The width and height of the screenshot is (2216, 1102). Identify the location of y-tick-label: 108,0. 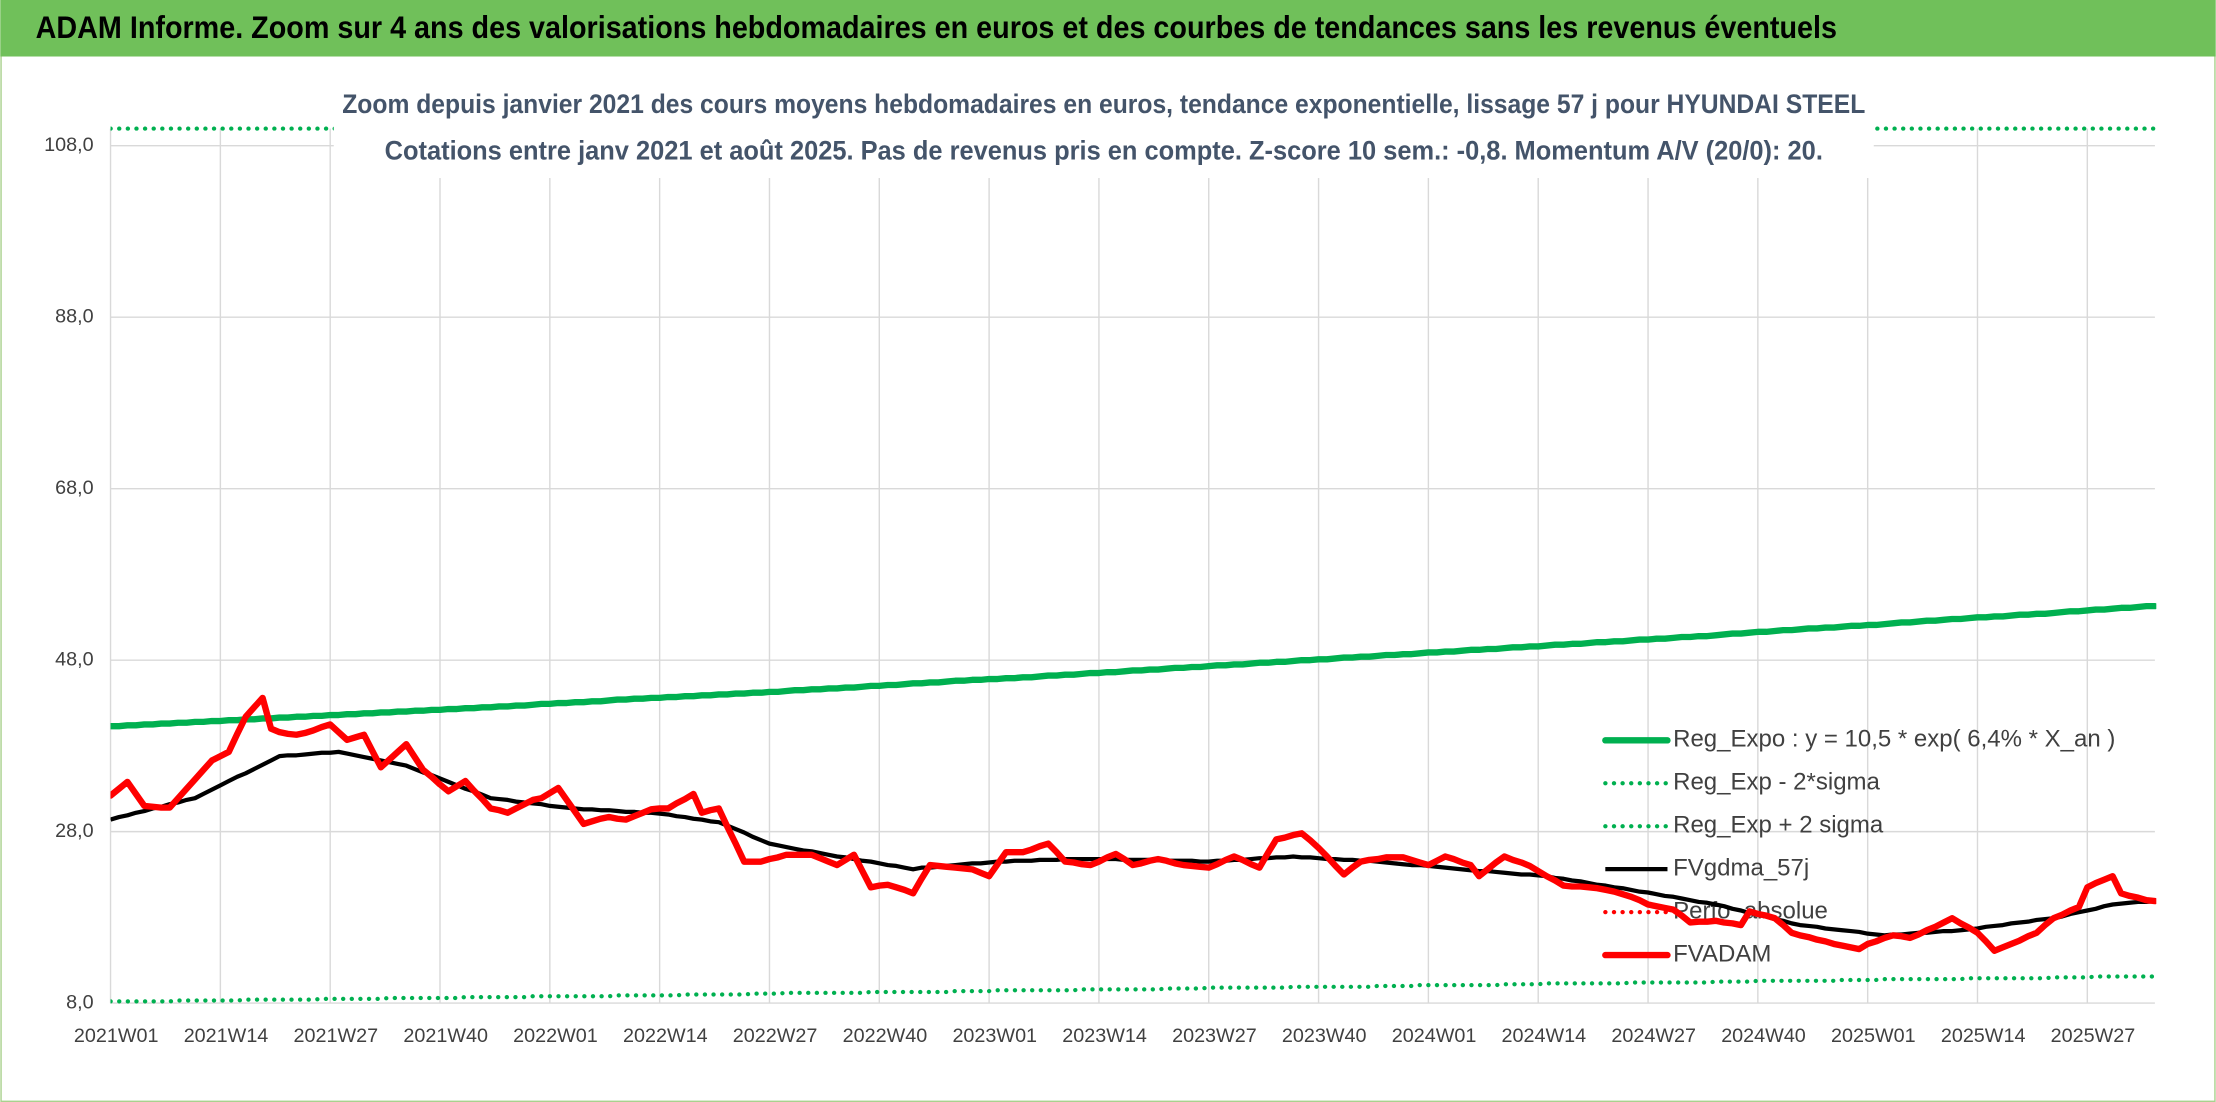
(68, 145).